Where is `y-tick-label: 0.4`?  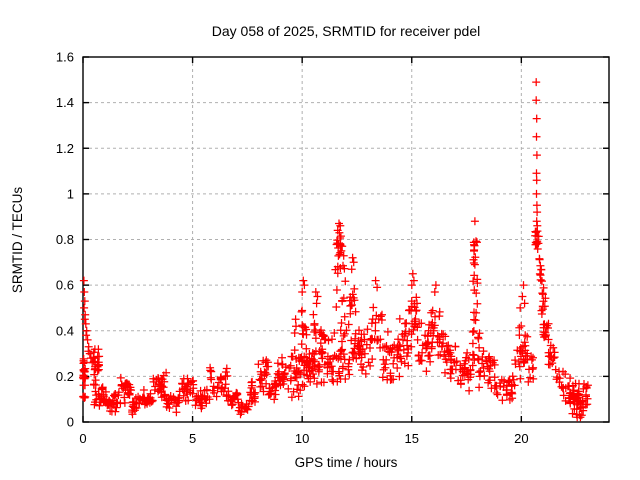 y-tick-label: 0.4 is located at coordinates (65, 330).